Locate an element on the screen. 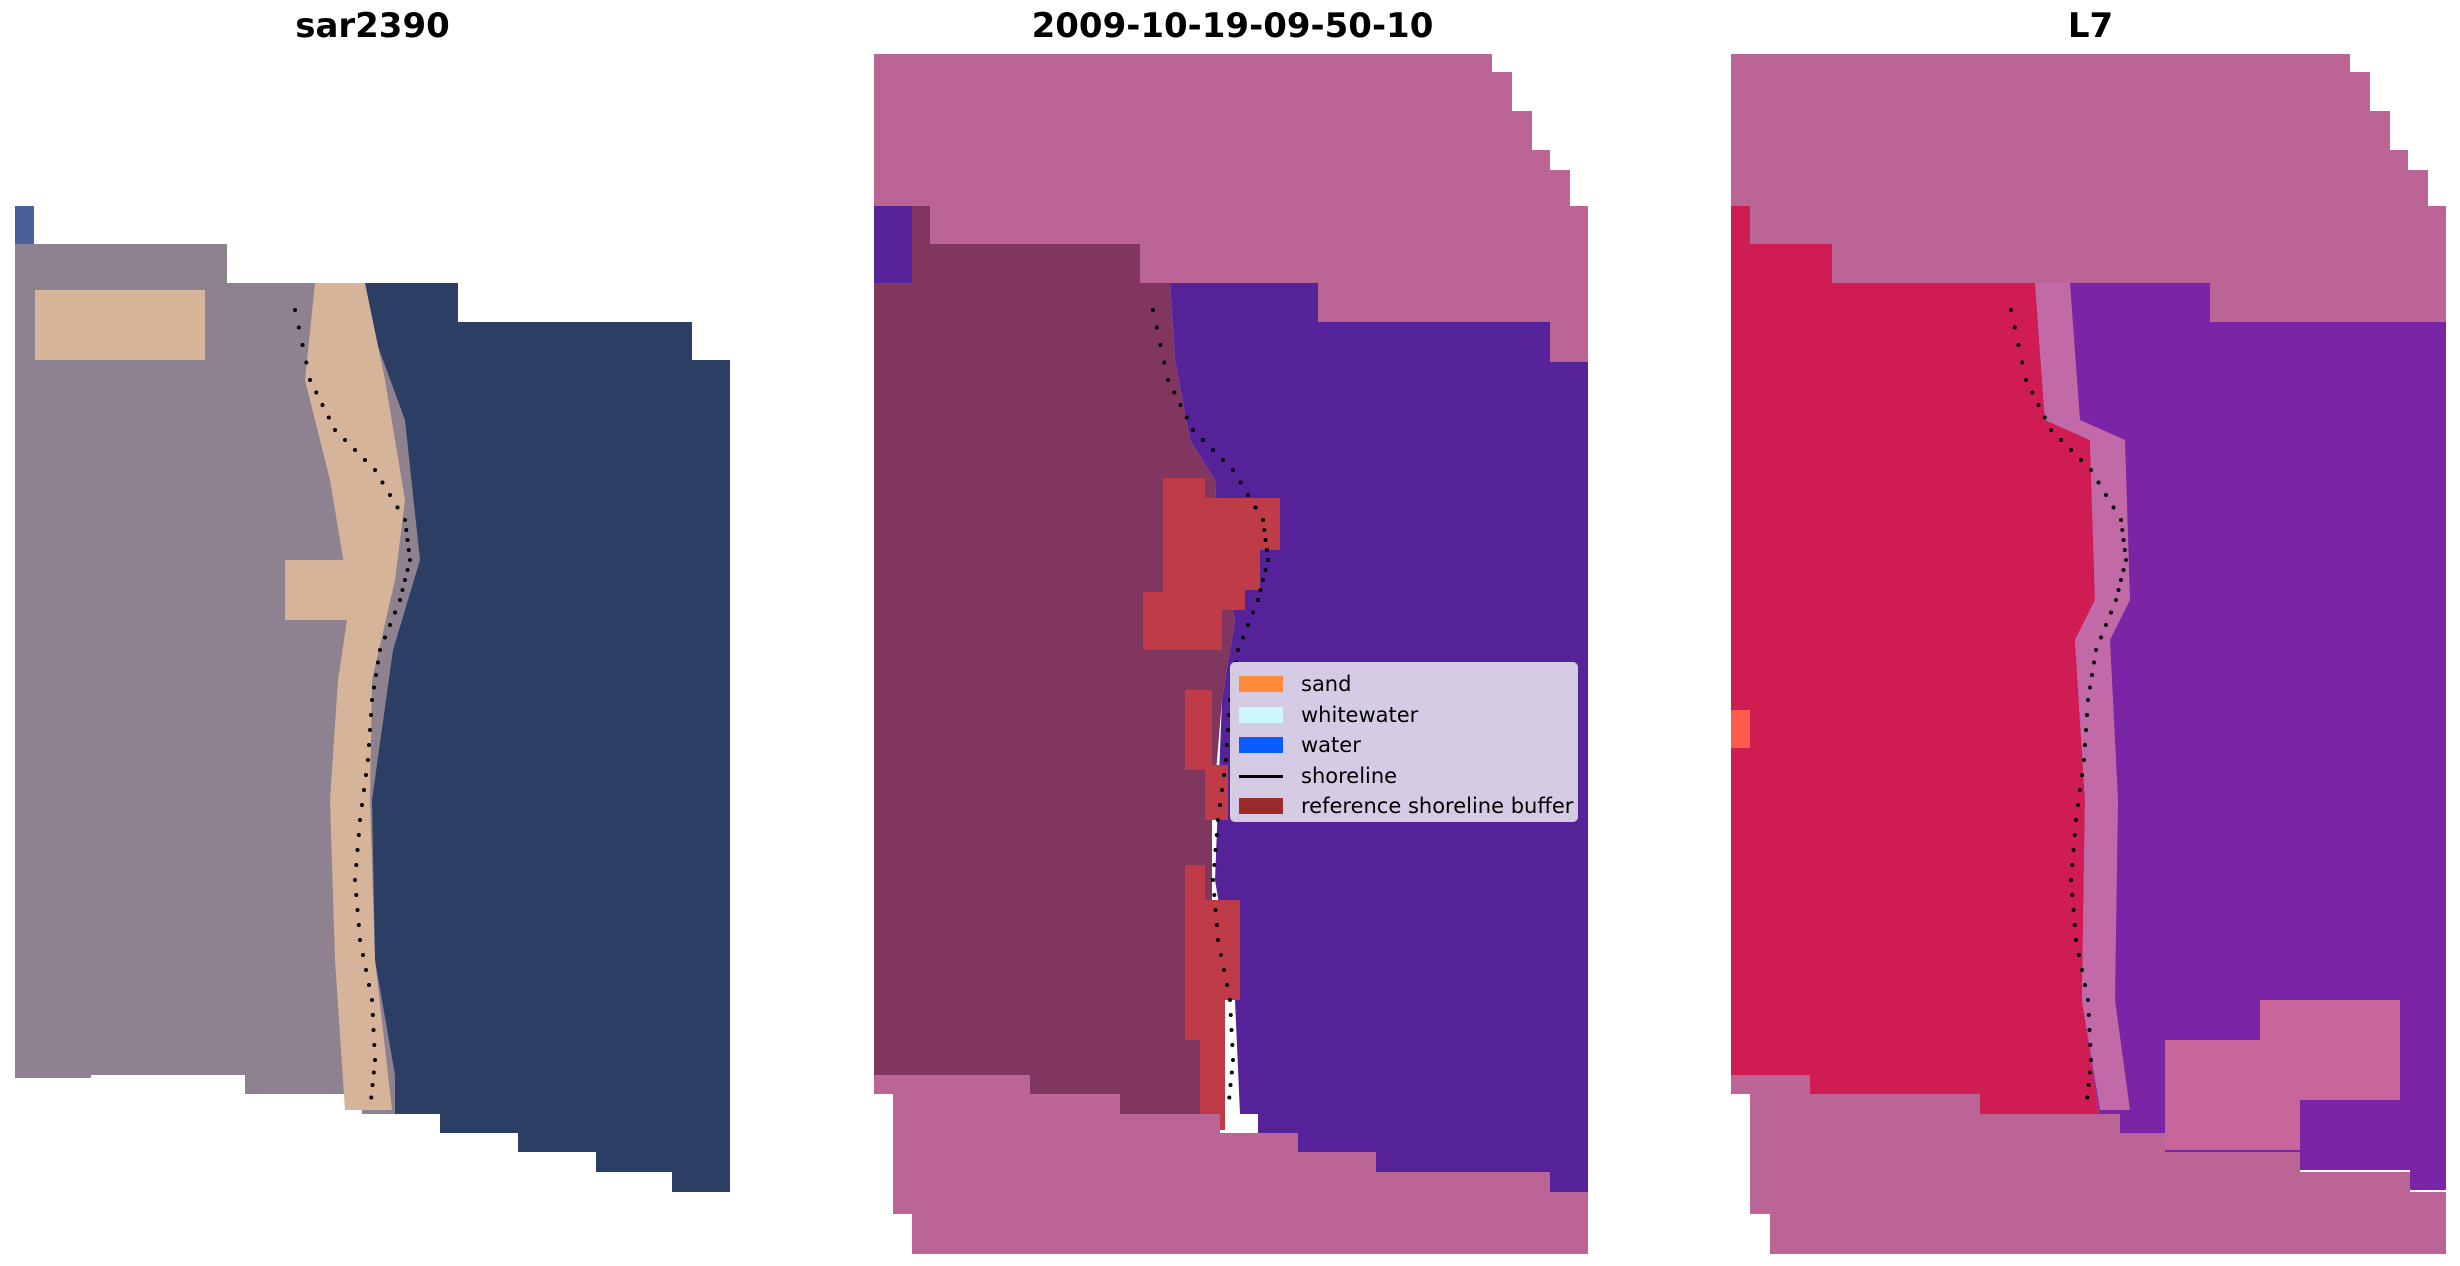  ndwi-nodata-top is located at coordinates (2088, 188).